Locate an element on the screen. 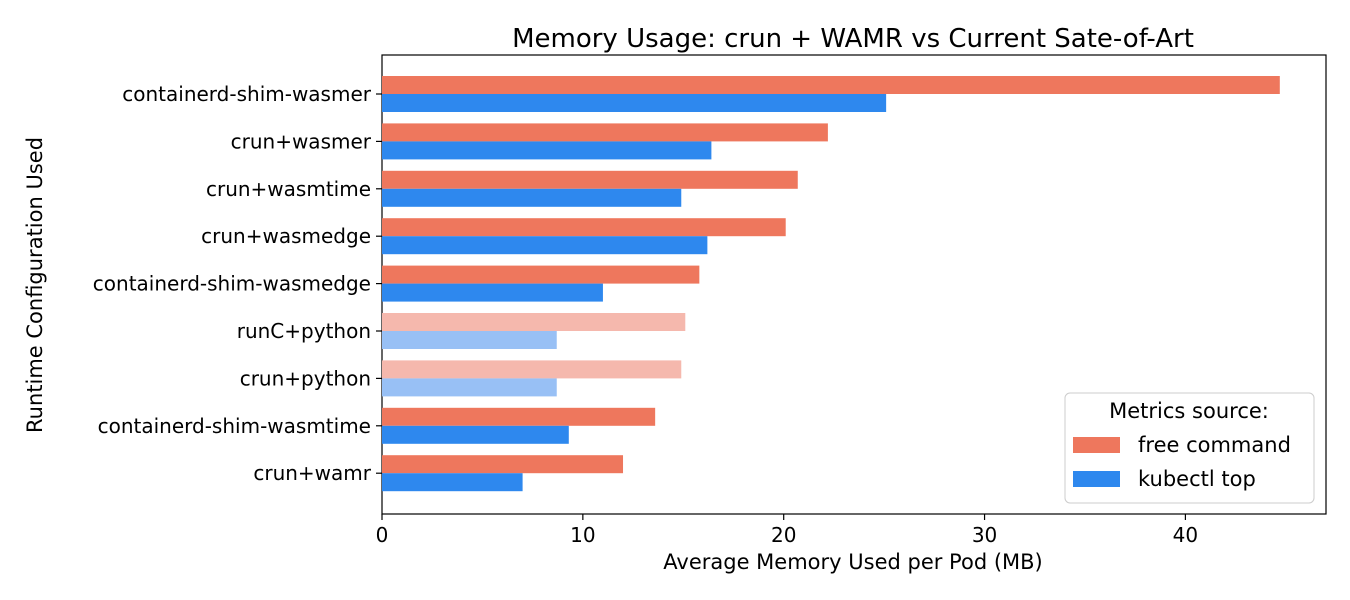  bar-containerd-shim-wasmedge-kubectl-top is located at coordinates (492, 292).